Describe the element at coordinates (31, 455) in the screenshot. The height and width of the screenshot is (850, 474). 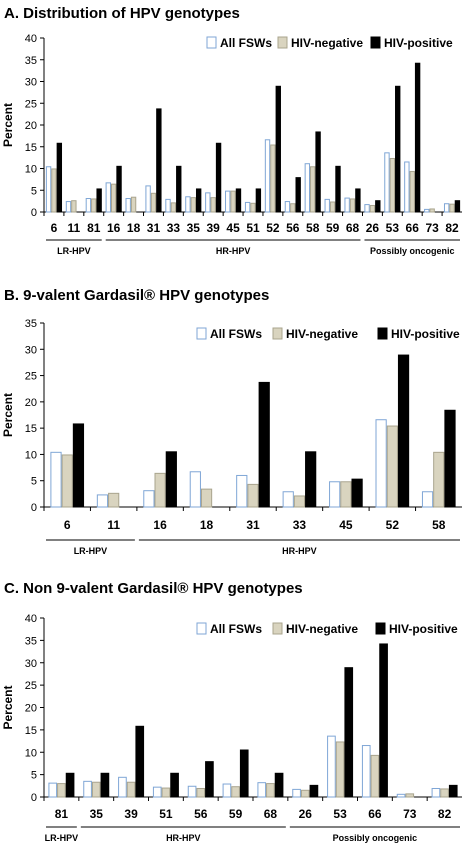
I see `y-tick-label: 10` at that location.